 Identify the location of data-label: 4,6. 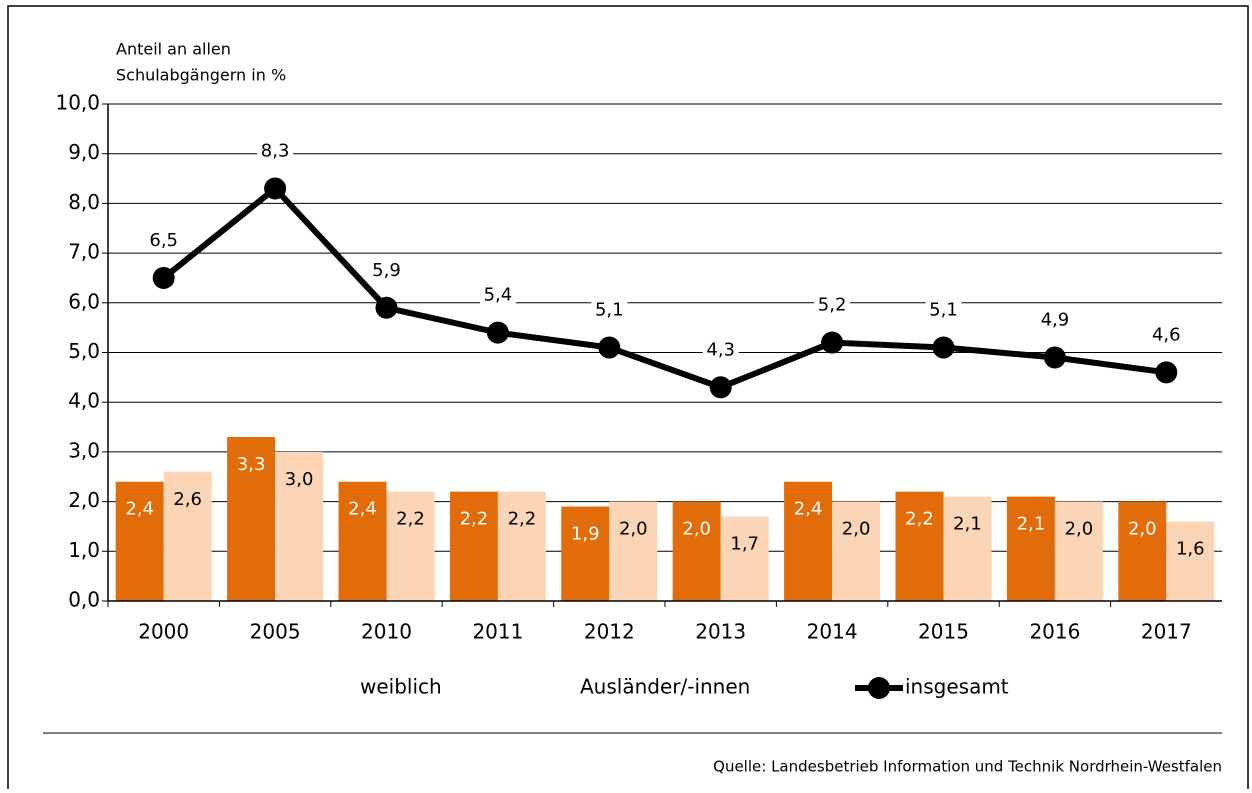
(1166, 334).